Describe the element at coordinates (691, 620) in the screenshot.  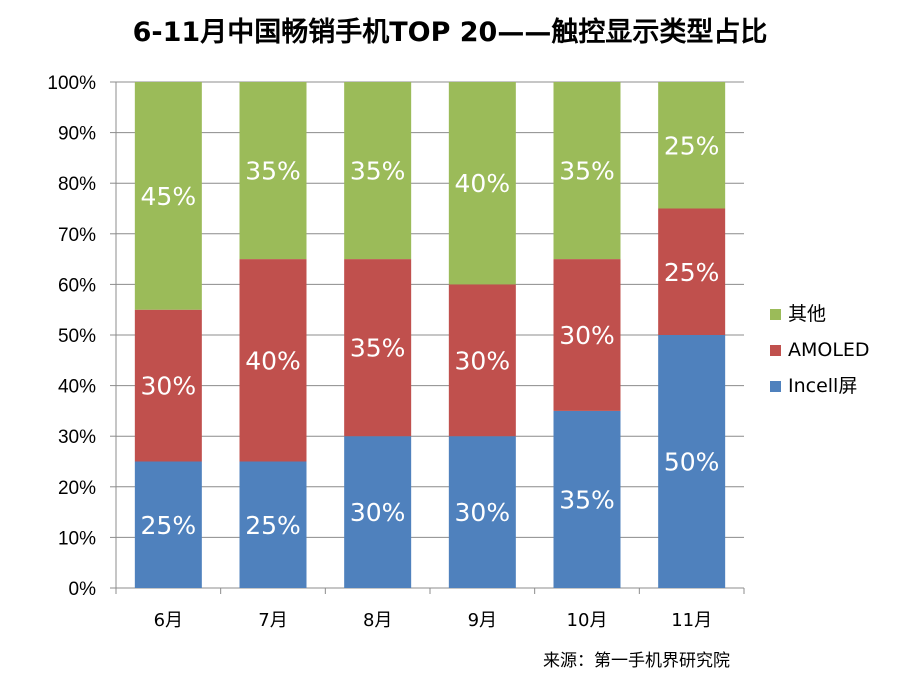
I see `x-category-label: 11月` at that location.